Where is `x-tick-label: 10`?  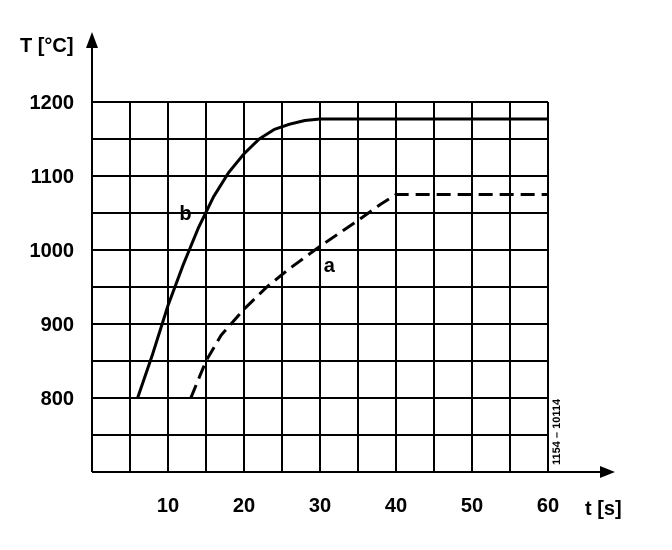
x-tick-label: 10 is located at coordinates (168, 506).